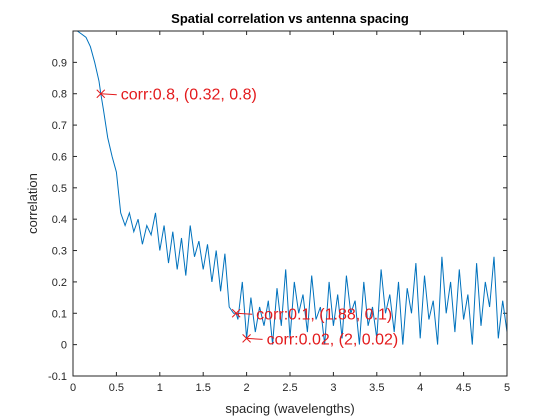 The image size is (560, 420). What do you see at coordinates (463, 388) in the screenshot?
I see `x-tick-label: 4.5` at bounding box center [463, 388].